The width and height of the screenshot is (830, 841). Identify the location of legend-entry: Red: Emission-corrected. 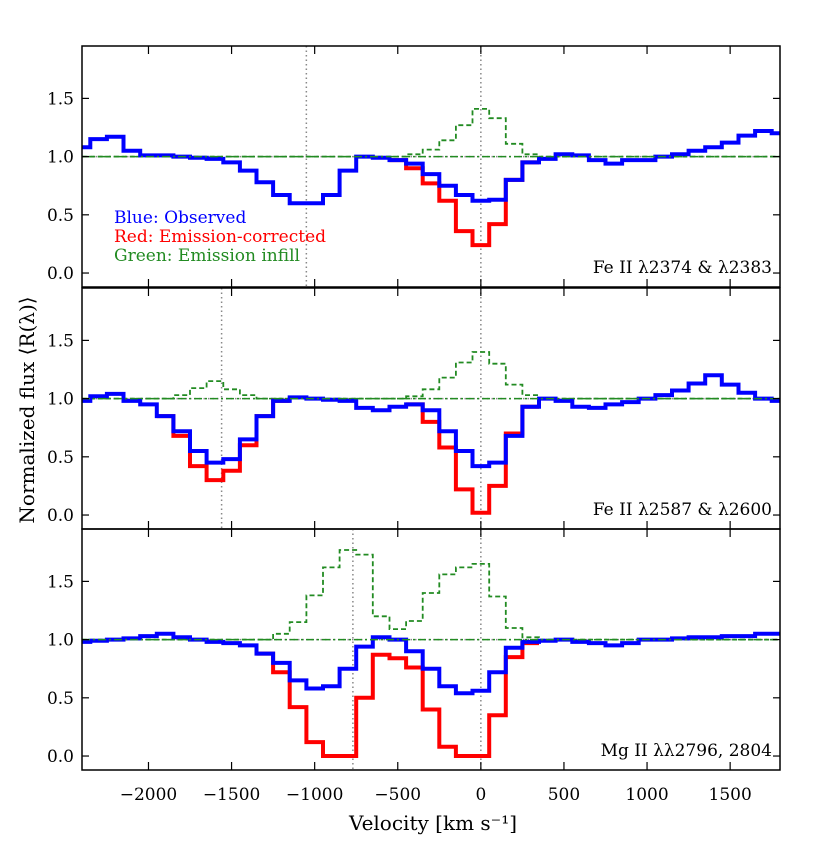
(220, 237).